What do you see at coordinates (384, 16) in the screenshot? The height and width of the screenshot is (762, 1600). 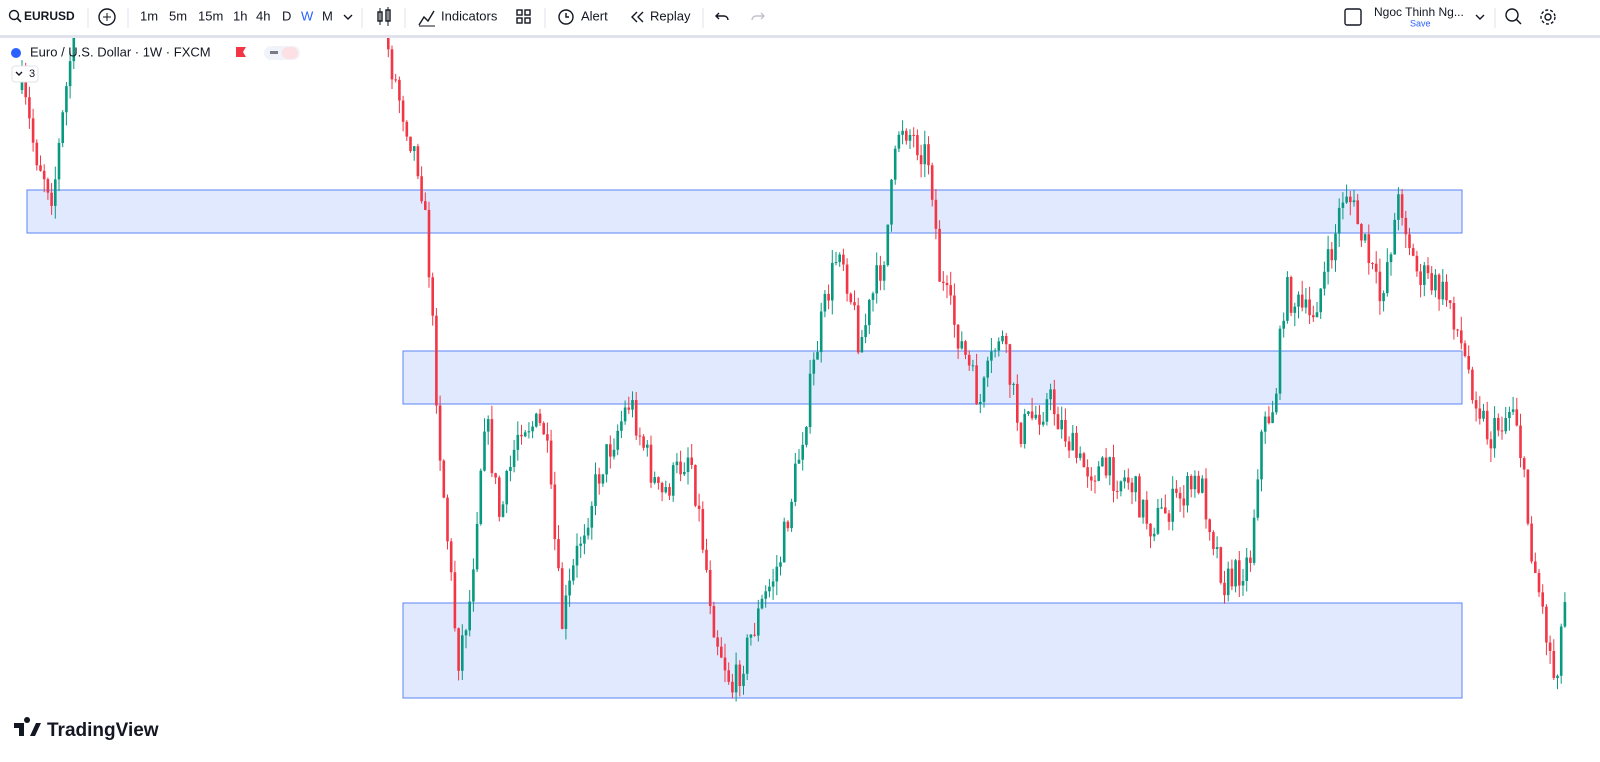 I see `chart-type-button` at bounding box center [384, 16].